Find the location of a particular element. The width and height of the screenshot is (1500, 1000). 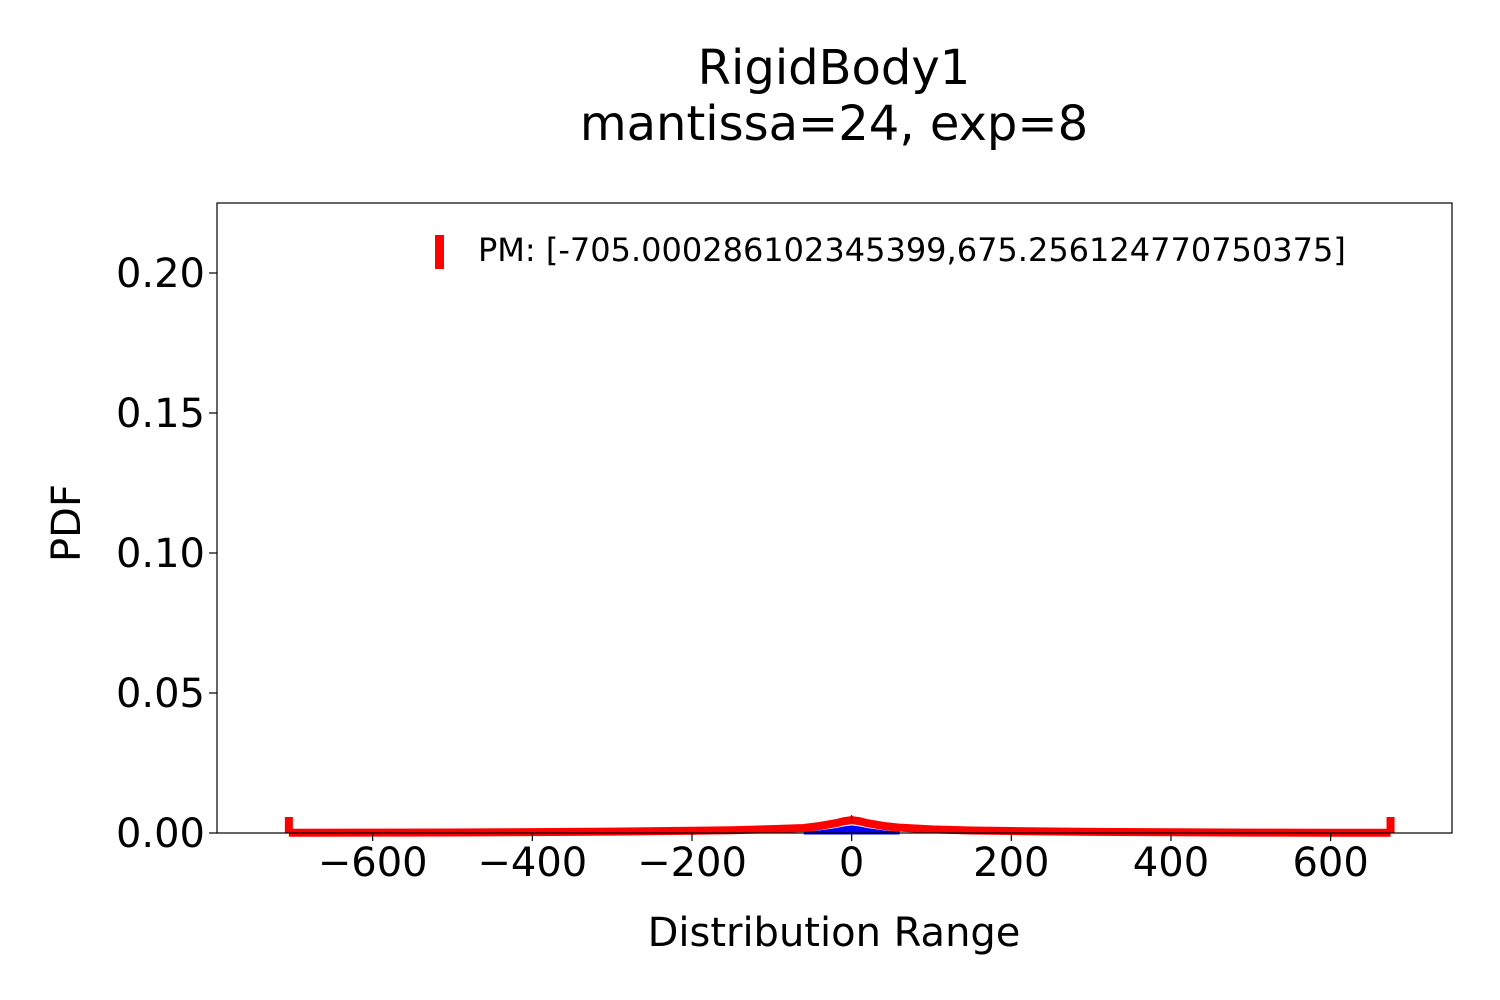

x-tick-label-2: −200 is located at coordinates (692, 863).